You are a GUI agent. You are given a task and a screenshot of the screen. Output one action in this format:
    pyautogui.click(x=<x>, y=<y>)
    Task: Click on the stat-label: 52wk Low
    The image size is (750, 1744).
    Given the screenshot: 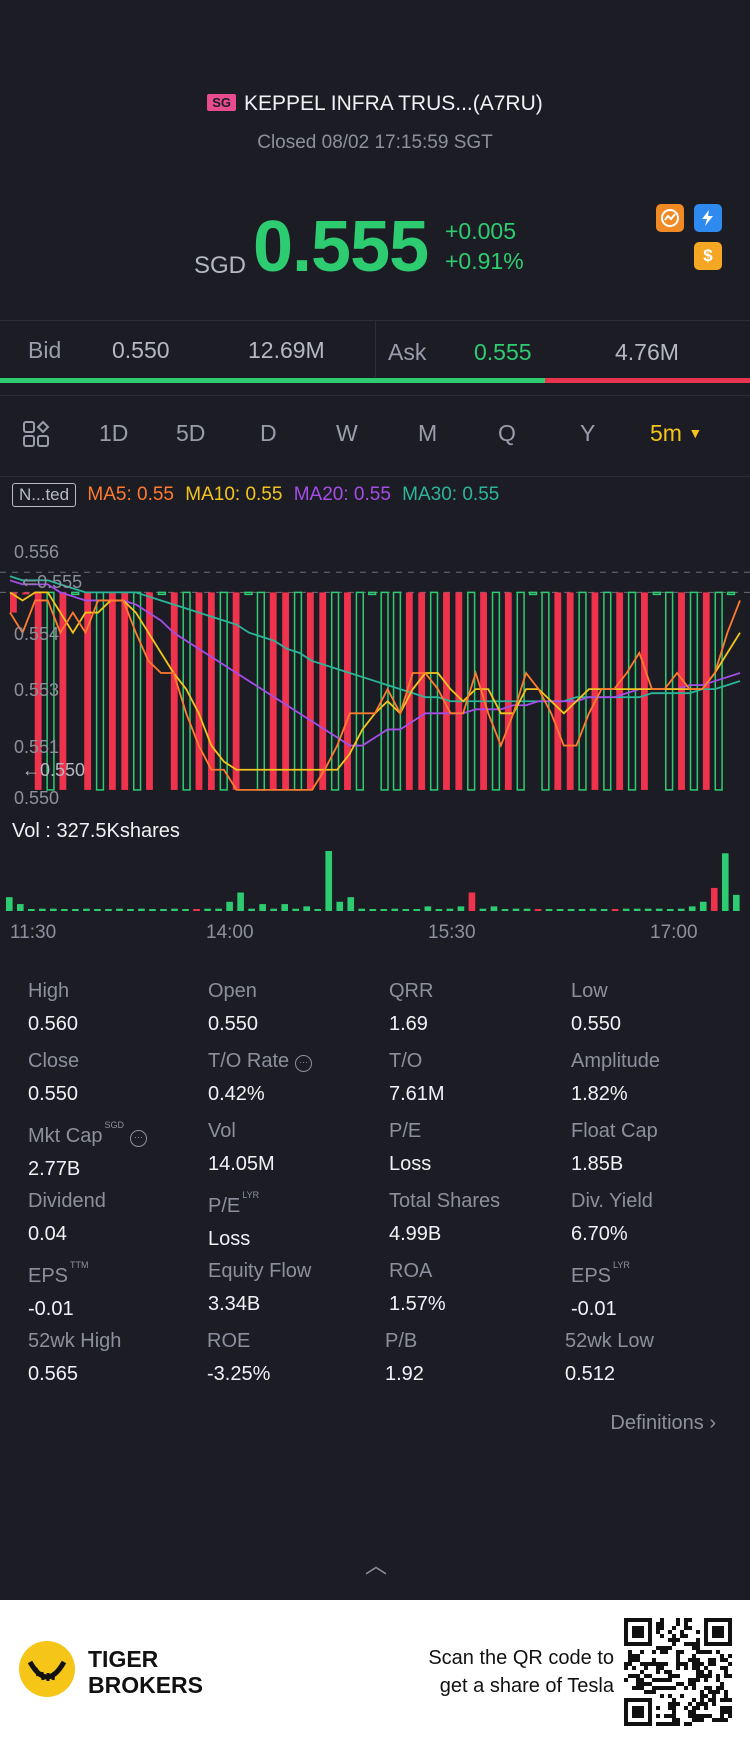 What is the action you would take?
    pyautogui.click(x=609, y=1341)
    